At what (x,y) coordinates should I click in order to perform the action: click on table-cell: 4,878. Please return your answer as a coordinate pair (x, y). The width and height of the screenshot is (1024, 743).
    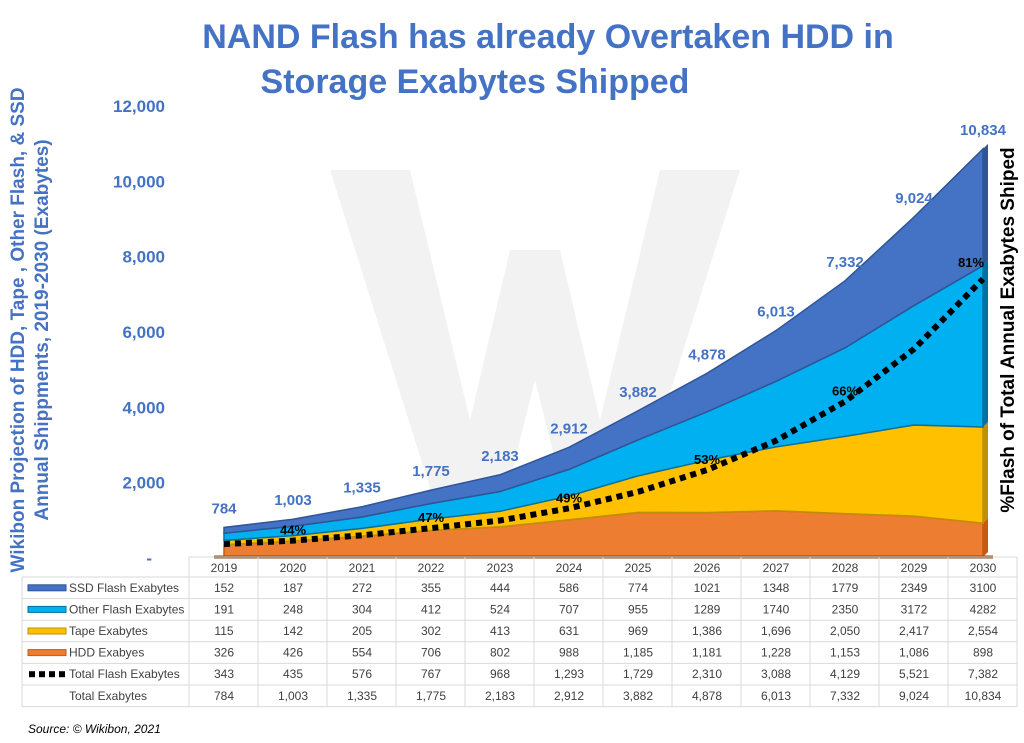
    Looking at the image, I should click on (707, 696).